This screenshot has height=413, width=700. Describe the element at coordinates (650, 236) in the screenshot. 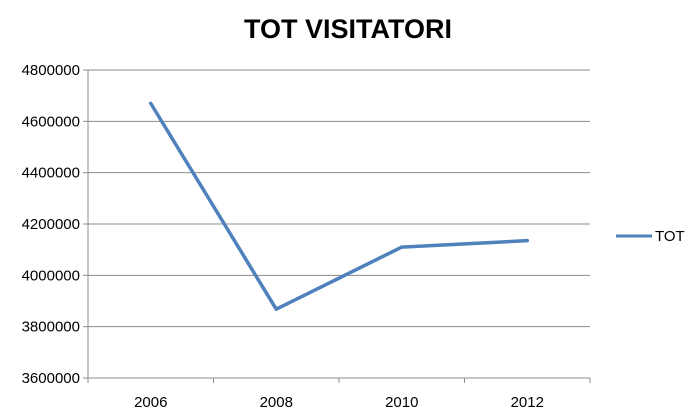

I see `legend: TOT` at that location.